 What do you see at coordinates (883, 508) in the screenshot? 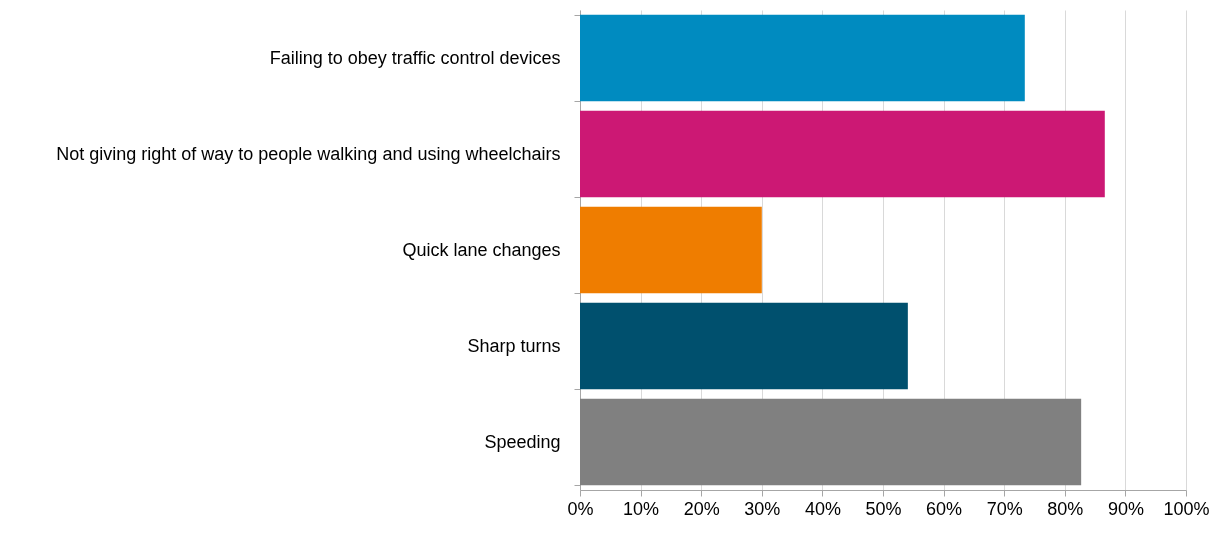
I see `x-tick-label: 50%` at bounding box center [883, 508].